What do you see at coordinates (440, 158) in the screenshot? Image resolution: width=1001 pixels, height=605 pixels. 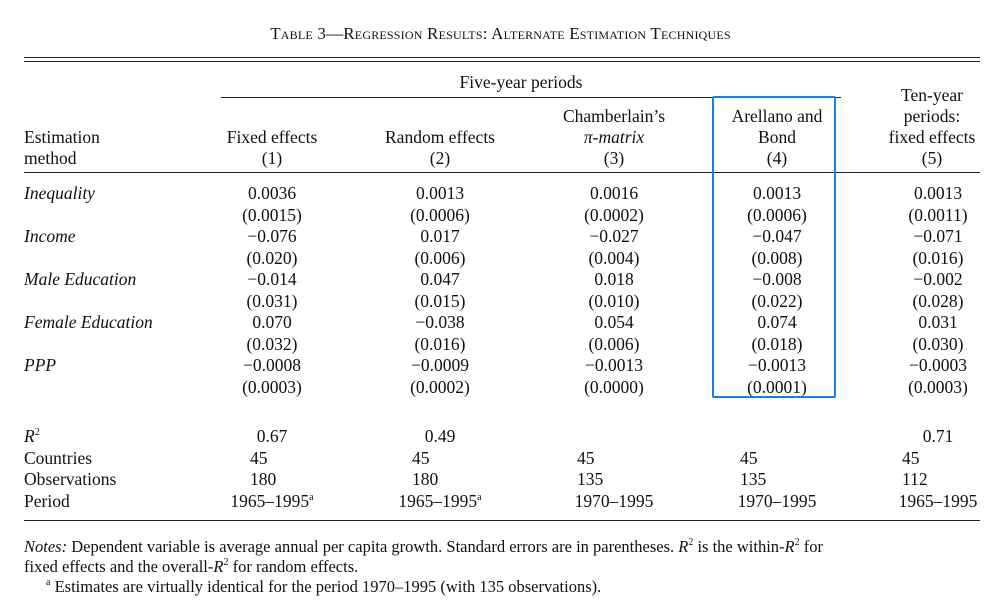 I see `col-header-line: (2)` at bounding box center [440, 158].